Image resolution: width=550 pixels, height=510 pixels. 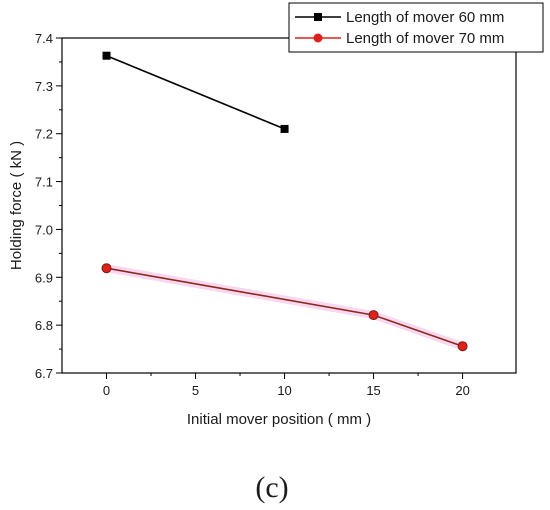 What do you see at coordinates (44, 373) in the screenshot?
I see `y-tick-label: 6.7` at bounding box center [44, 373].